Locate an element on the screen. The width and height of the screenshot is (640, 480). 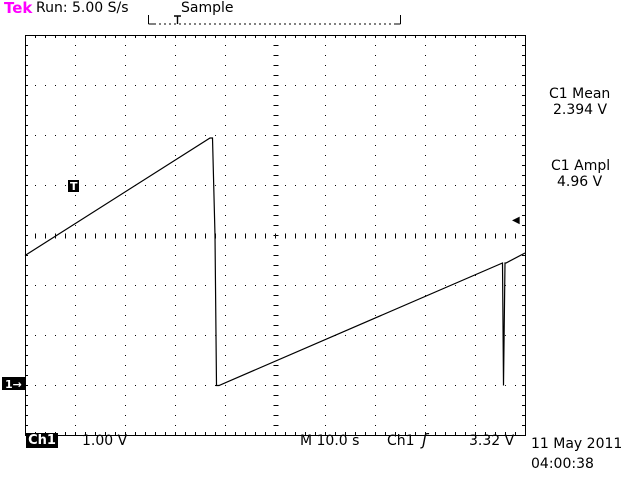
measurement-1-value: 2.394 V is located at coordinates (580, 110).